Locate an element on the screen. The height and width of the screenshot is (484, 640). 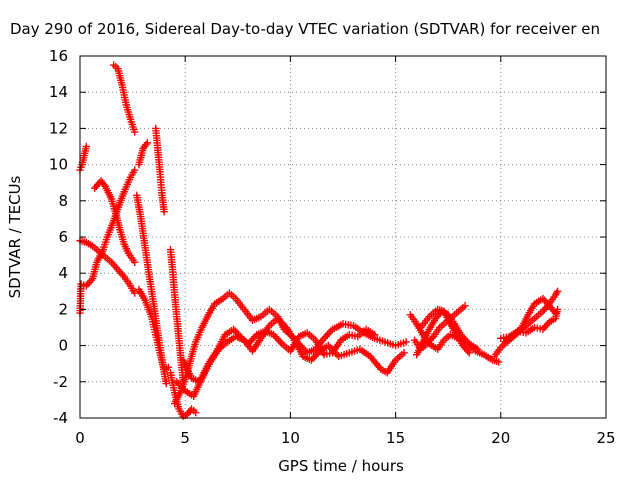
y-tick-label: 4 is located at coordinates (63, 273).